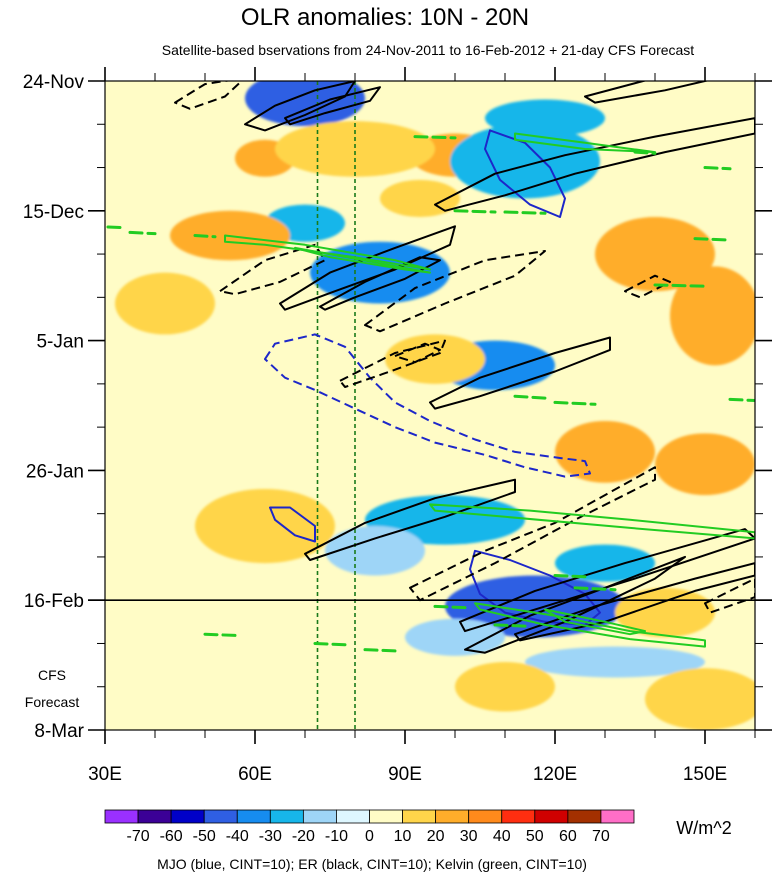  What do you see at coordinates (385, 17) in the screenshot?
I see `chart-title: OLR anomalies: 10N - 20N` at bounding box center [385, 17].